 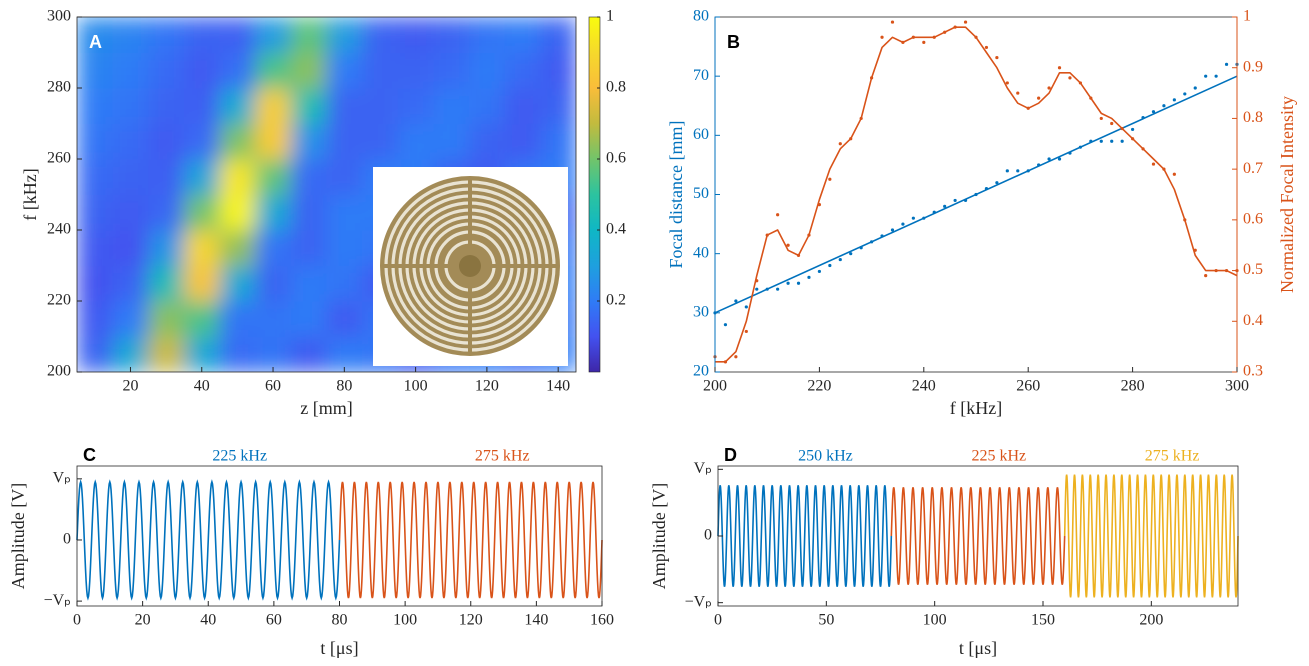 What do you see at coordinates (59, 229) in the screenshot?
I see `y-tick-label: 240` at bounding box center [59, 229].